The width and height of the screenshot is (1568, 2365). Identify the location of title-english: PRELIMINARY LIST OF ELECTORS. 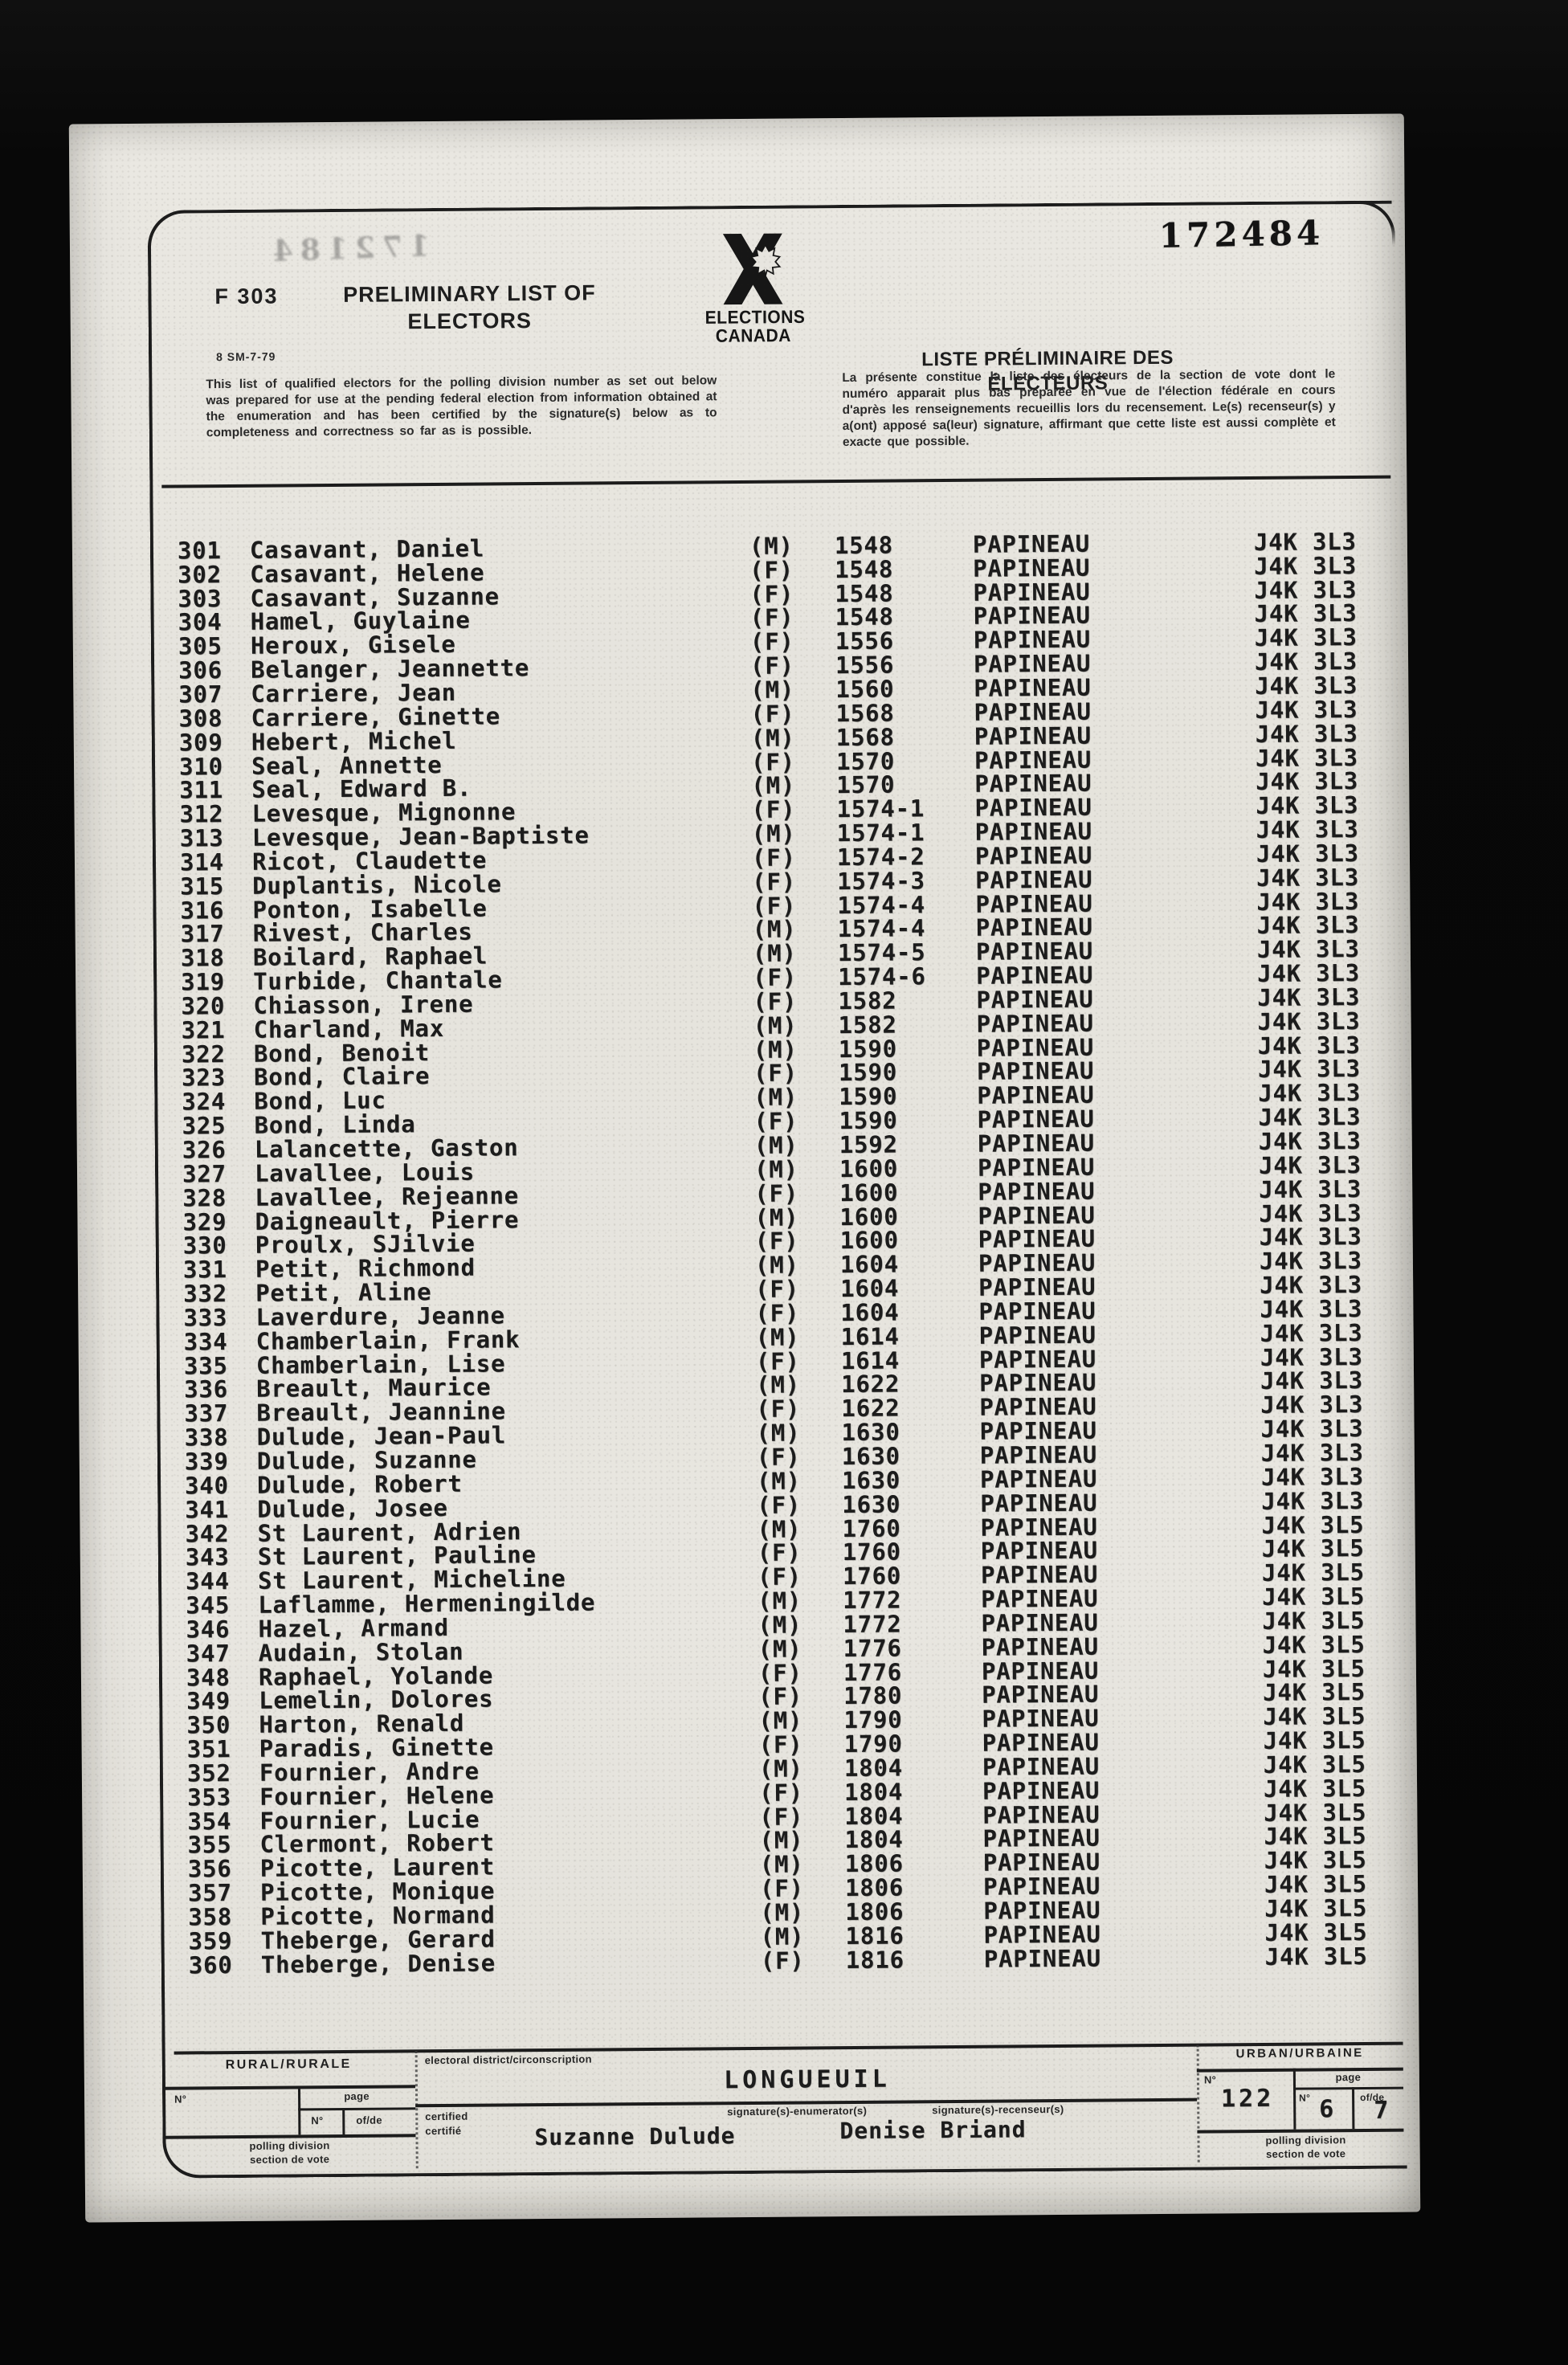
(469, 307).